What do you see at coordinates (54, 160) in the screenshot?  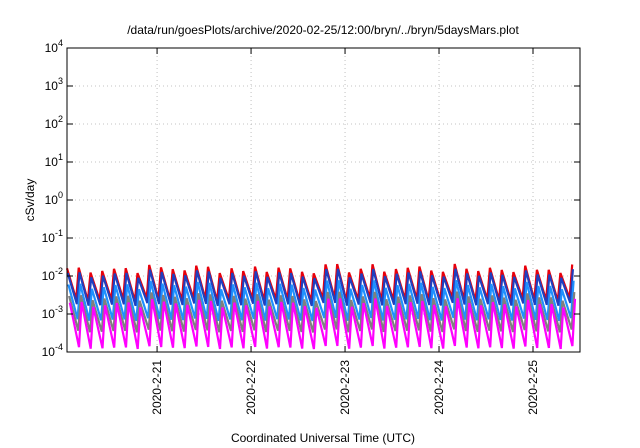 I see `y-tick-label: 10¹` at bounding box center [54, 160].